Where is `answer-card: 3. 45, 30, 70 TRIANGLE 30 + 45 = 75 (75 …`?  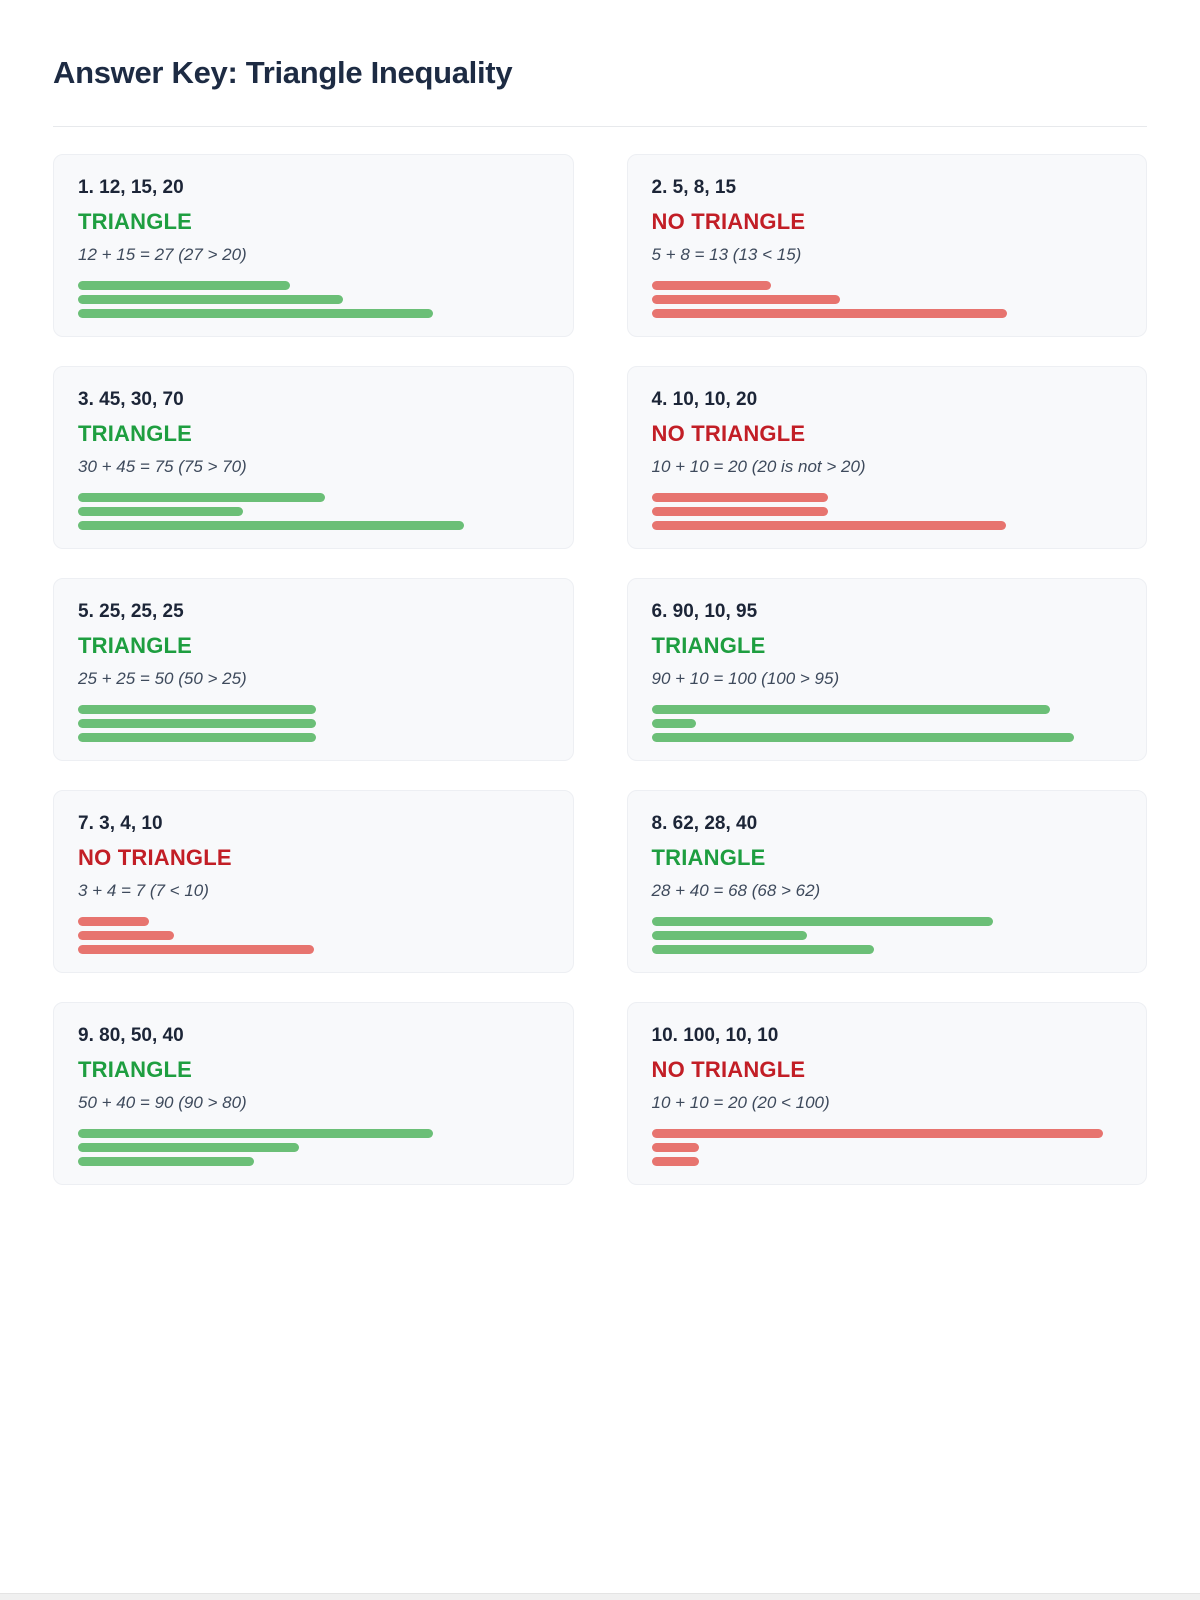 answer-card: 3. 45, 30, 70 TRIANGLE 30 + 45 = 75 (75 … is located at coordinates (313, 457).